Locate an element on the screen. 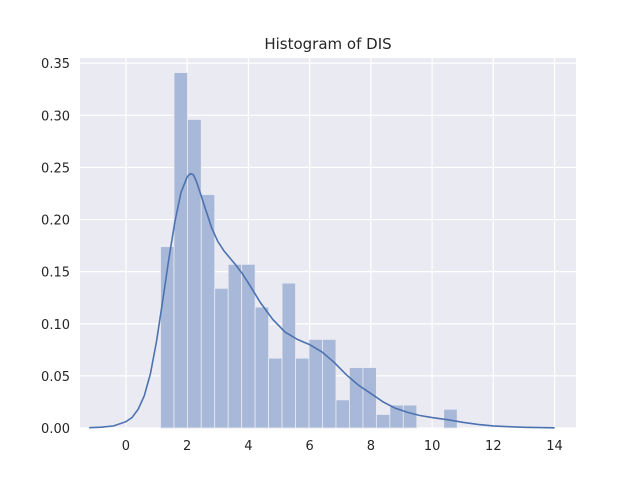 The image size is (640, 480). chart-title: Histogram of DIS is located at coordinates (327, 44).